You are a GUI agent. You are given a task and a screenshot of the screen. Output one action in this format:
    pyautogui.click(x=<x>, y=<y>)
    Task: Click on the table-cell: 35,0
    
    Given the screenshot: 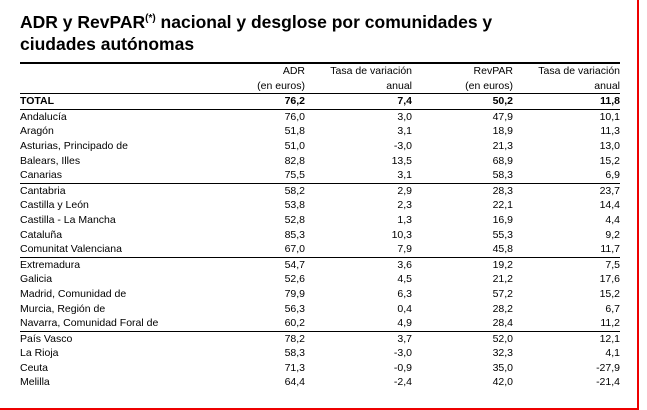 What is the action you would take?
    pyautogui.click(x=502, y=367)
    